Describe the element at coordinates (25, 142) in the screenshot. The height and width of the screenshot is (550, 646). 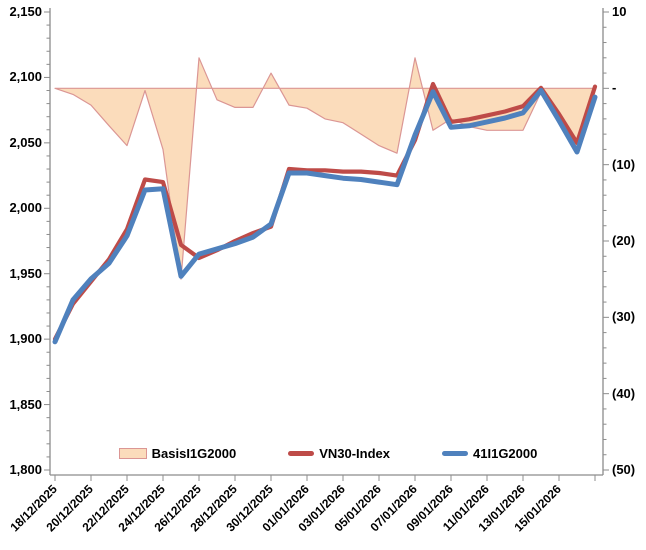
I see `left-axis-tick-label: 2,050` at that location.